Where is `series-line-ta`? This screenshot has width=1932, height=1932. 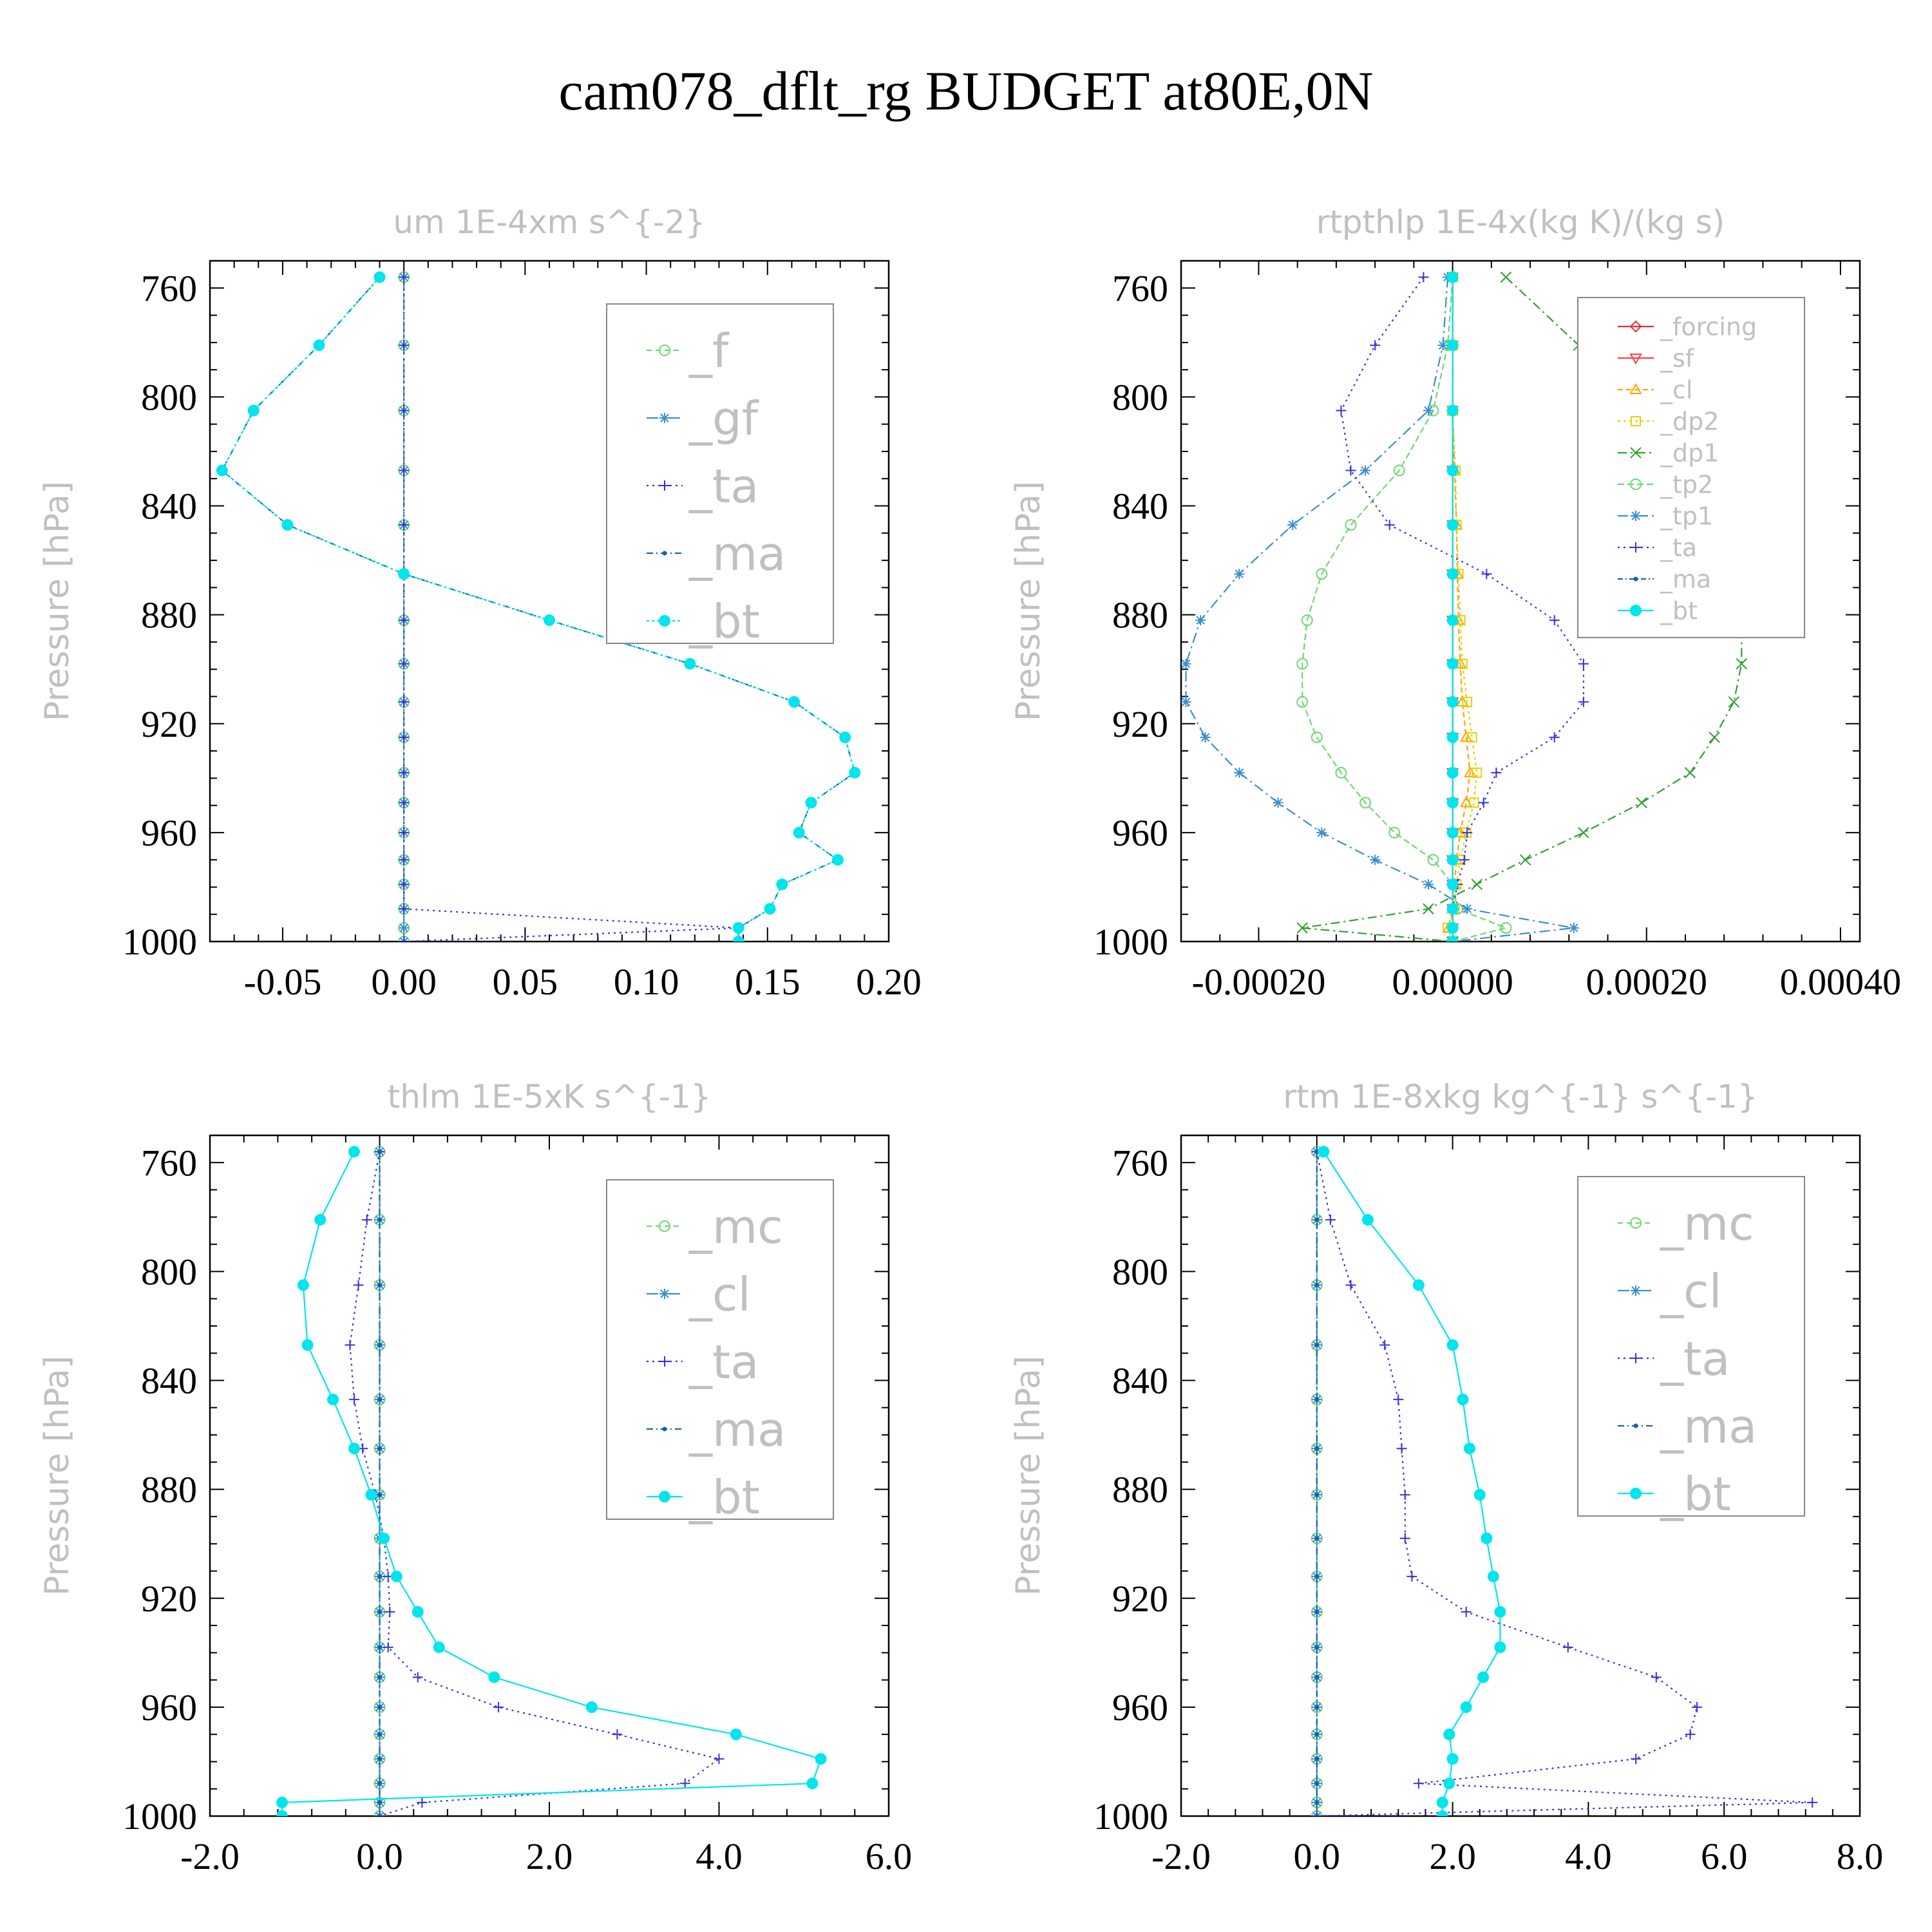 series-line-ta is located at coordinates (535, 1483).